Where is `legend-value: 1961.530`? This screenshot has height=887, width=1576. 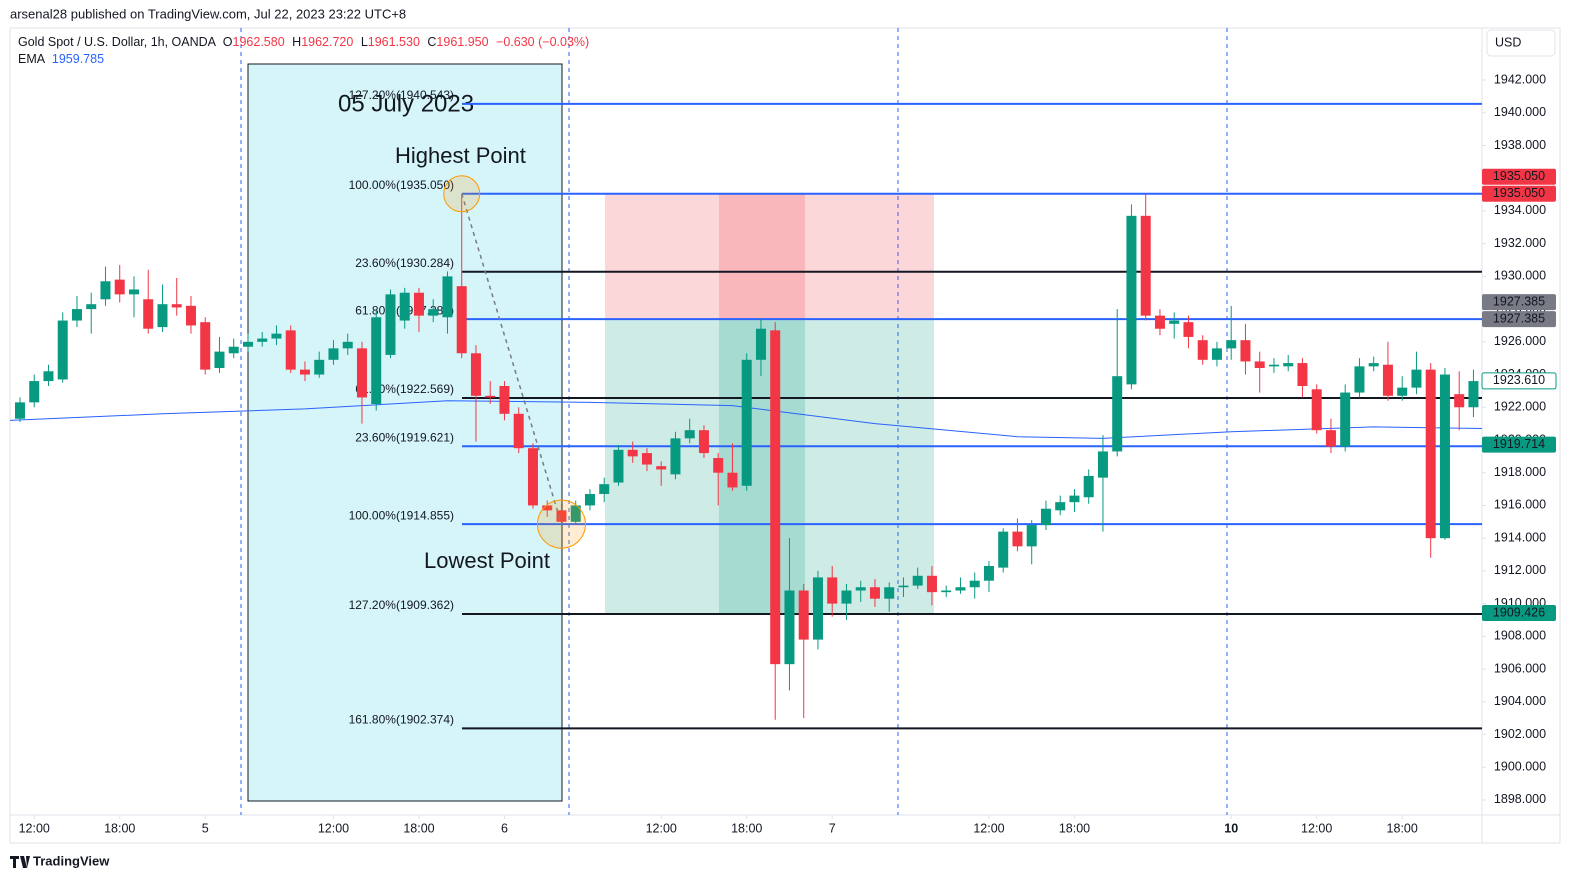
legend-value: 1961.530 is located at coordinates (394, 42).